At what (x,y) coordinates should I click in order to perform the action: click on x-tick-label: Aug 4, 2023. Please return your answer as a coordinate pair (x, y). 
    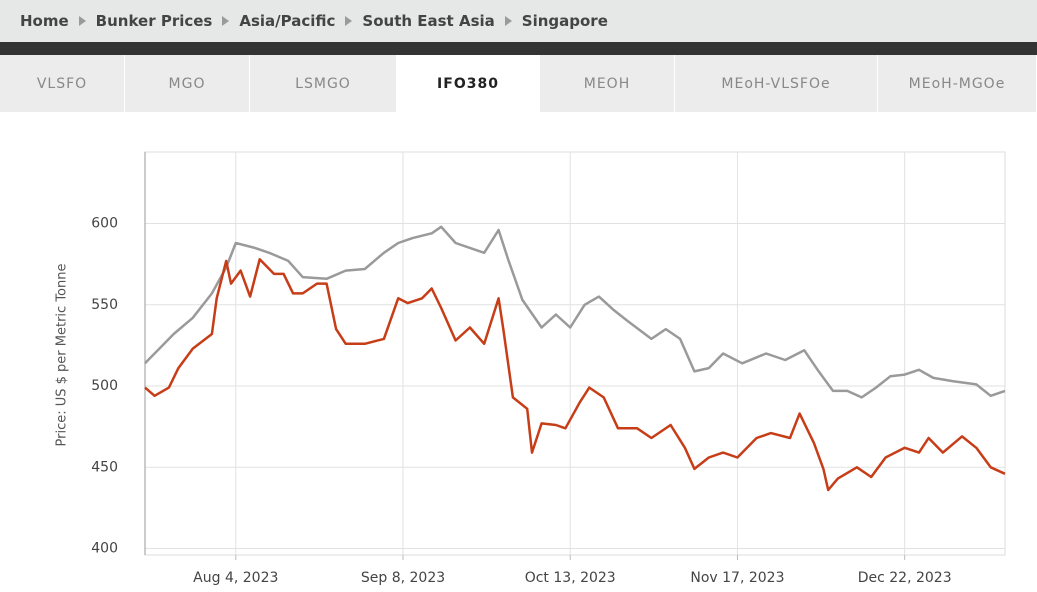
    Looking at the image, I should click on (235, 578).